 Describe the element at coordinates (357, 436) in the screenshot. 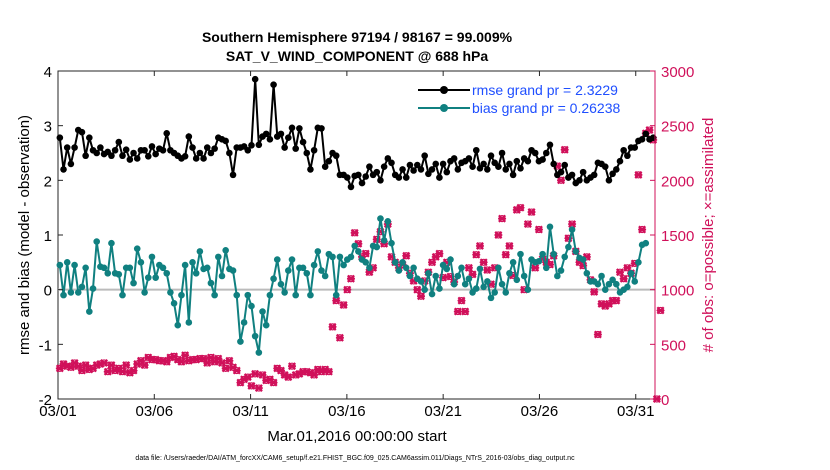

I see `x-axis-label: Mar.01,2016 00:00:00 start` at that location.